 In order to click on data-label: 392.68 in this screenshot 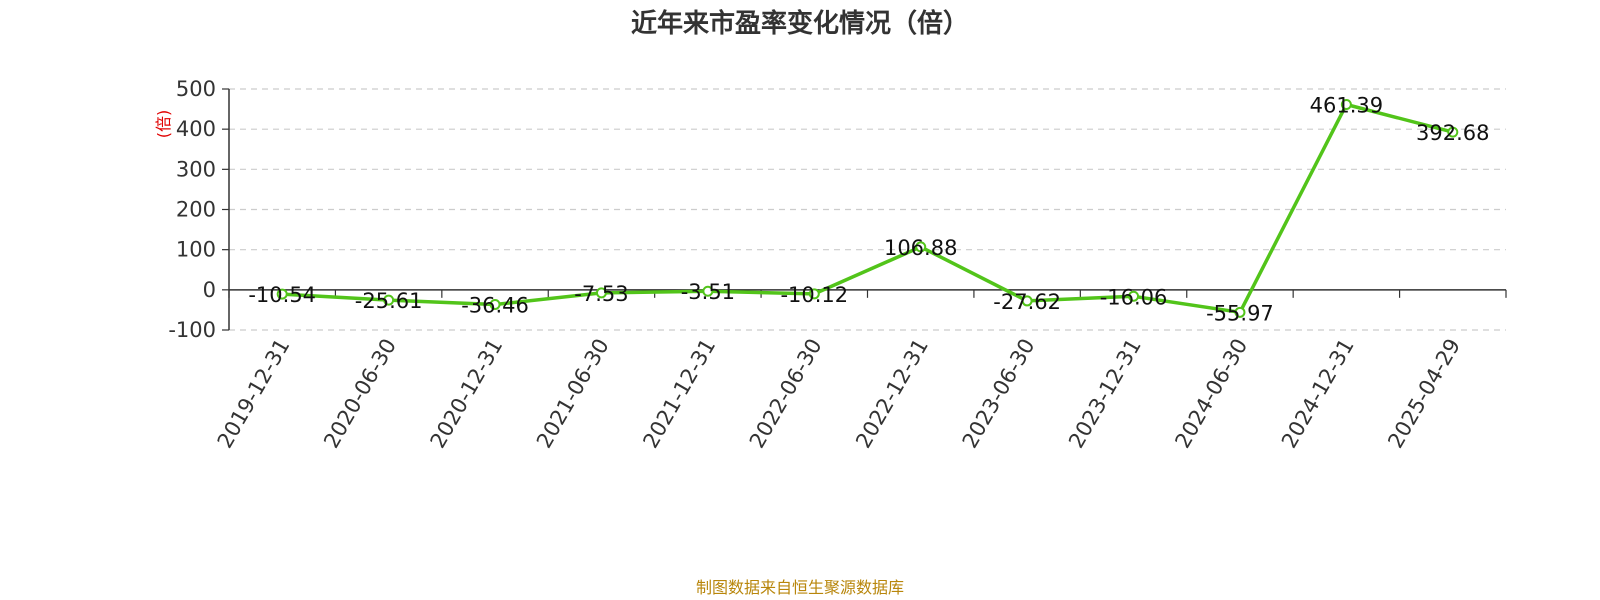, I will do `click(1452, 133)`.